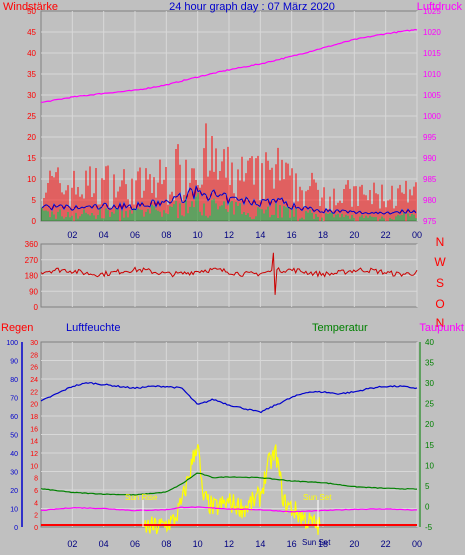 The height and width of the screenshot is (555, 465). What do you see at coordinates (104, 544) in the screenshot?
I see `humidity-x-tick: 04` at bounding box center [104, 544].